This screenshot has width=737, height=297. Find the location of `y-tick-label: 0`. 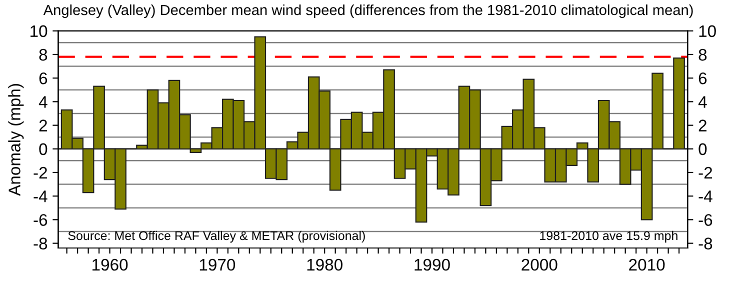

y-tick-label: 0 is located at coordinates (43, 149).